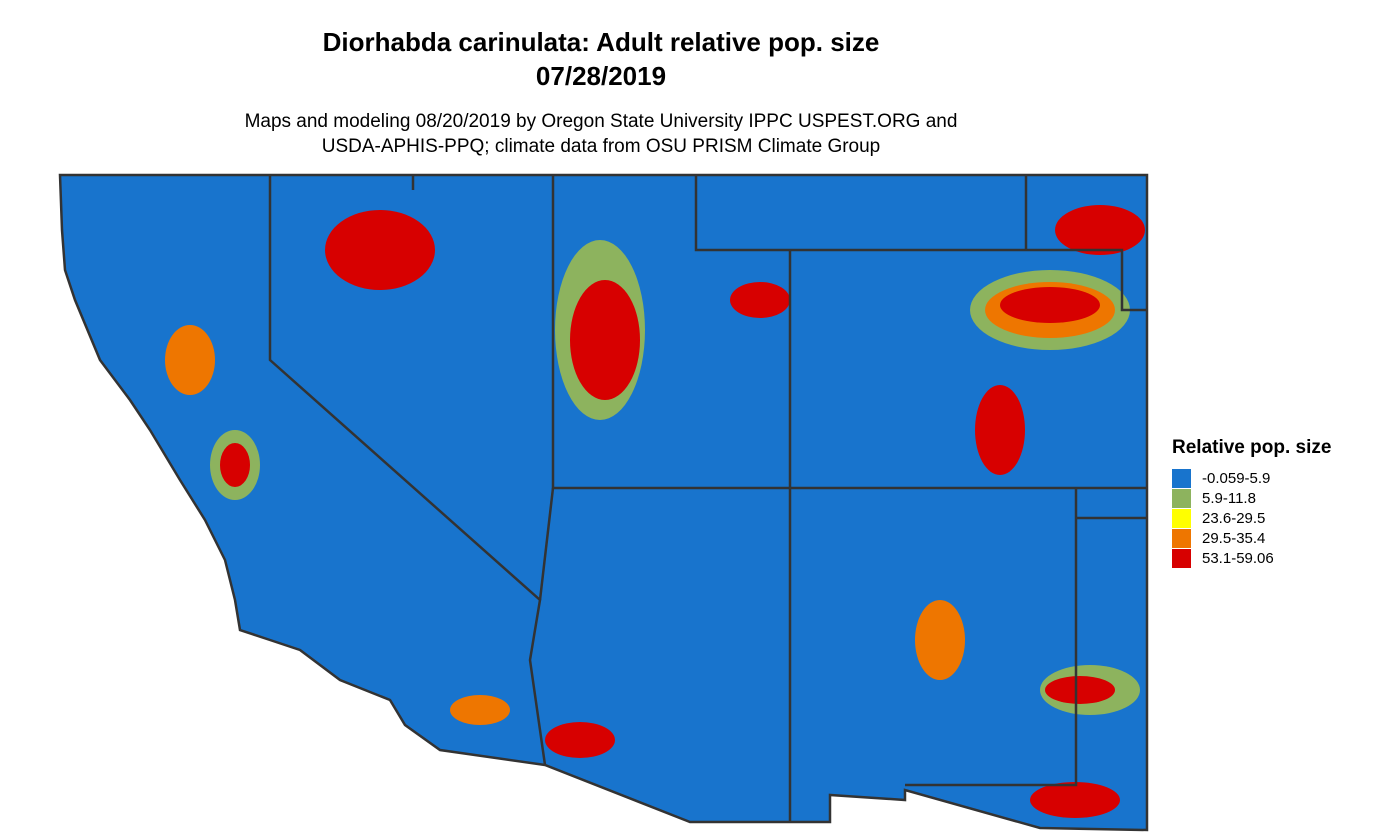 The image size is (1399, 839). Describe the element at coordinates (601, 76) in the screenshot. I see `title-date: 07/28/2019` at that location.